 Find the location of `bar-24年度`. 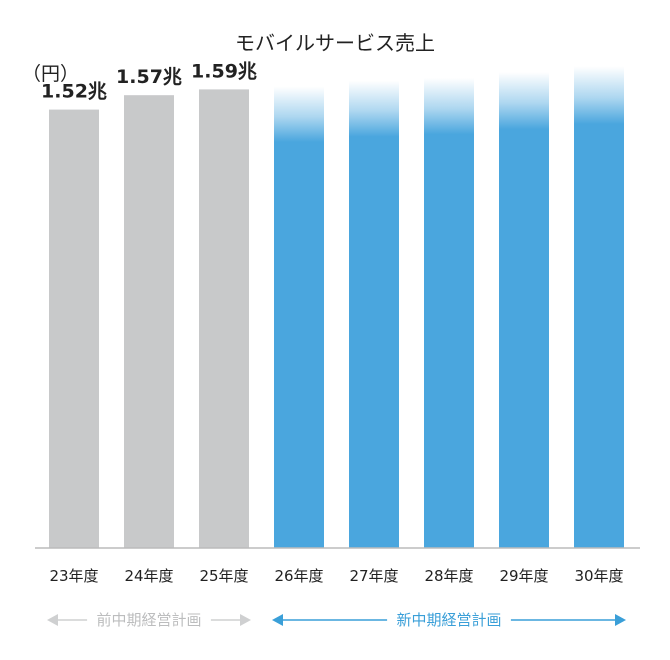

bar-24年度 is located at coordinates (149, 321).